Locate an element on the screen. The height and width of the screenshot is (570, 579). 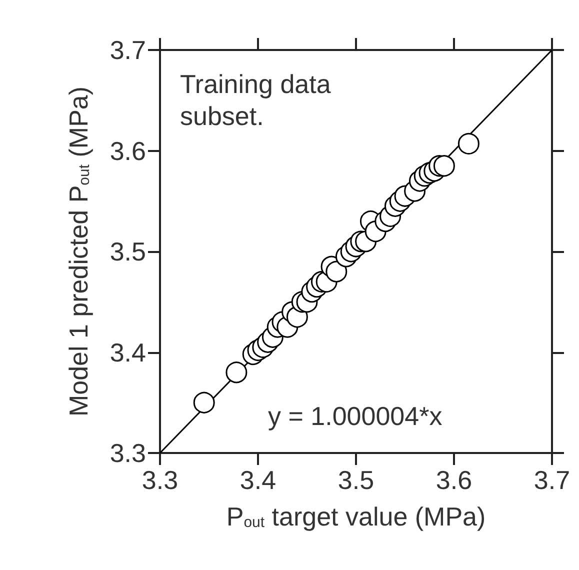
y-tick-label: 3.3 is located at coordinates (128, 453).